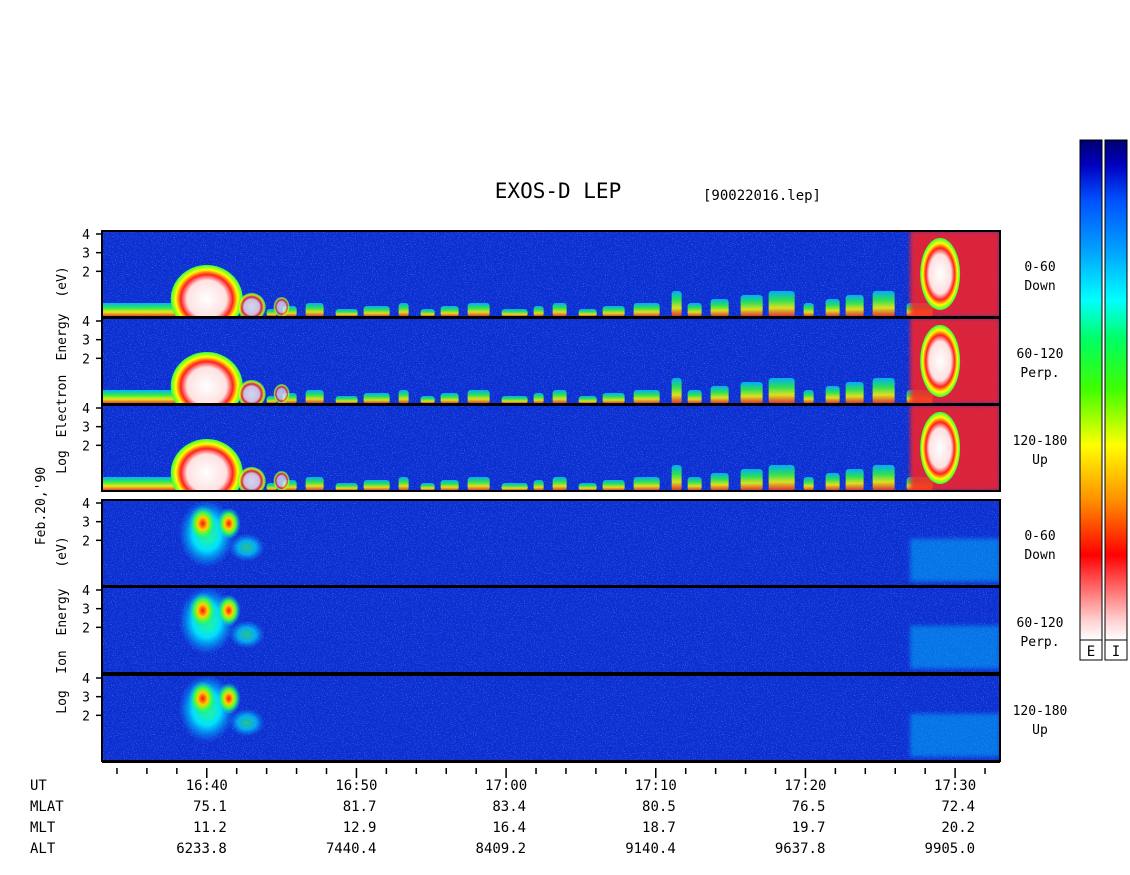 This screenshot has width=1130, height=875. I want to click on color-scale: E I, so click(1103, 400).